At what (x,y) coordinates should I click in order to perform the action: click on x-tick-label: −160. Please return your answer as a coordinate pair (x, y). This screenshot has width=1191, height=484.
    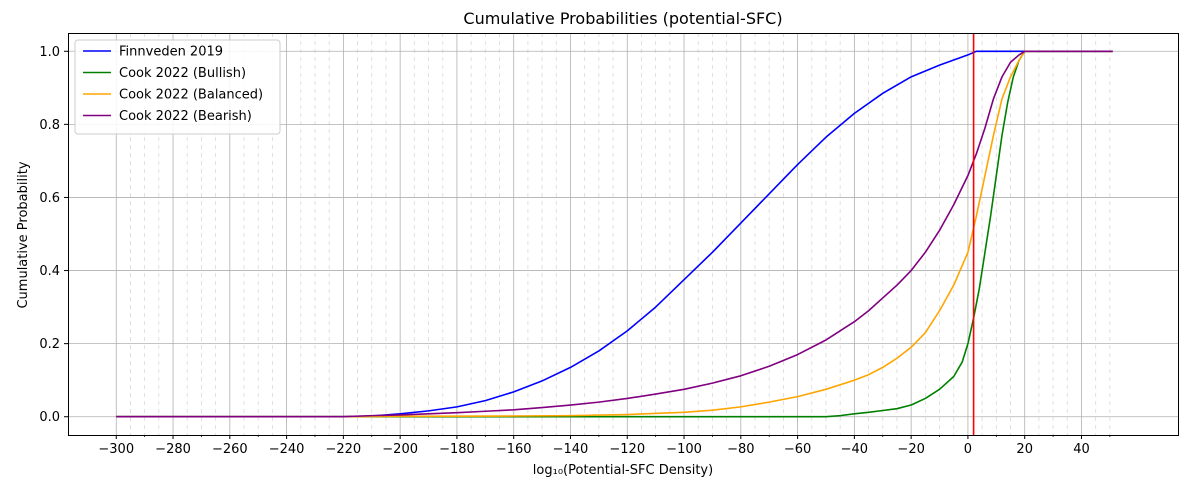
    Looking at the image, I should click on (514, 449).